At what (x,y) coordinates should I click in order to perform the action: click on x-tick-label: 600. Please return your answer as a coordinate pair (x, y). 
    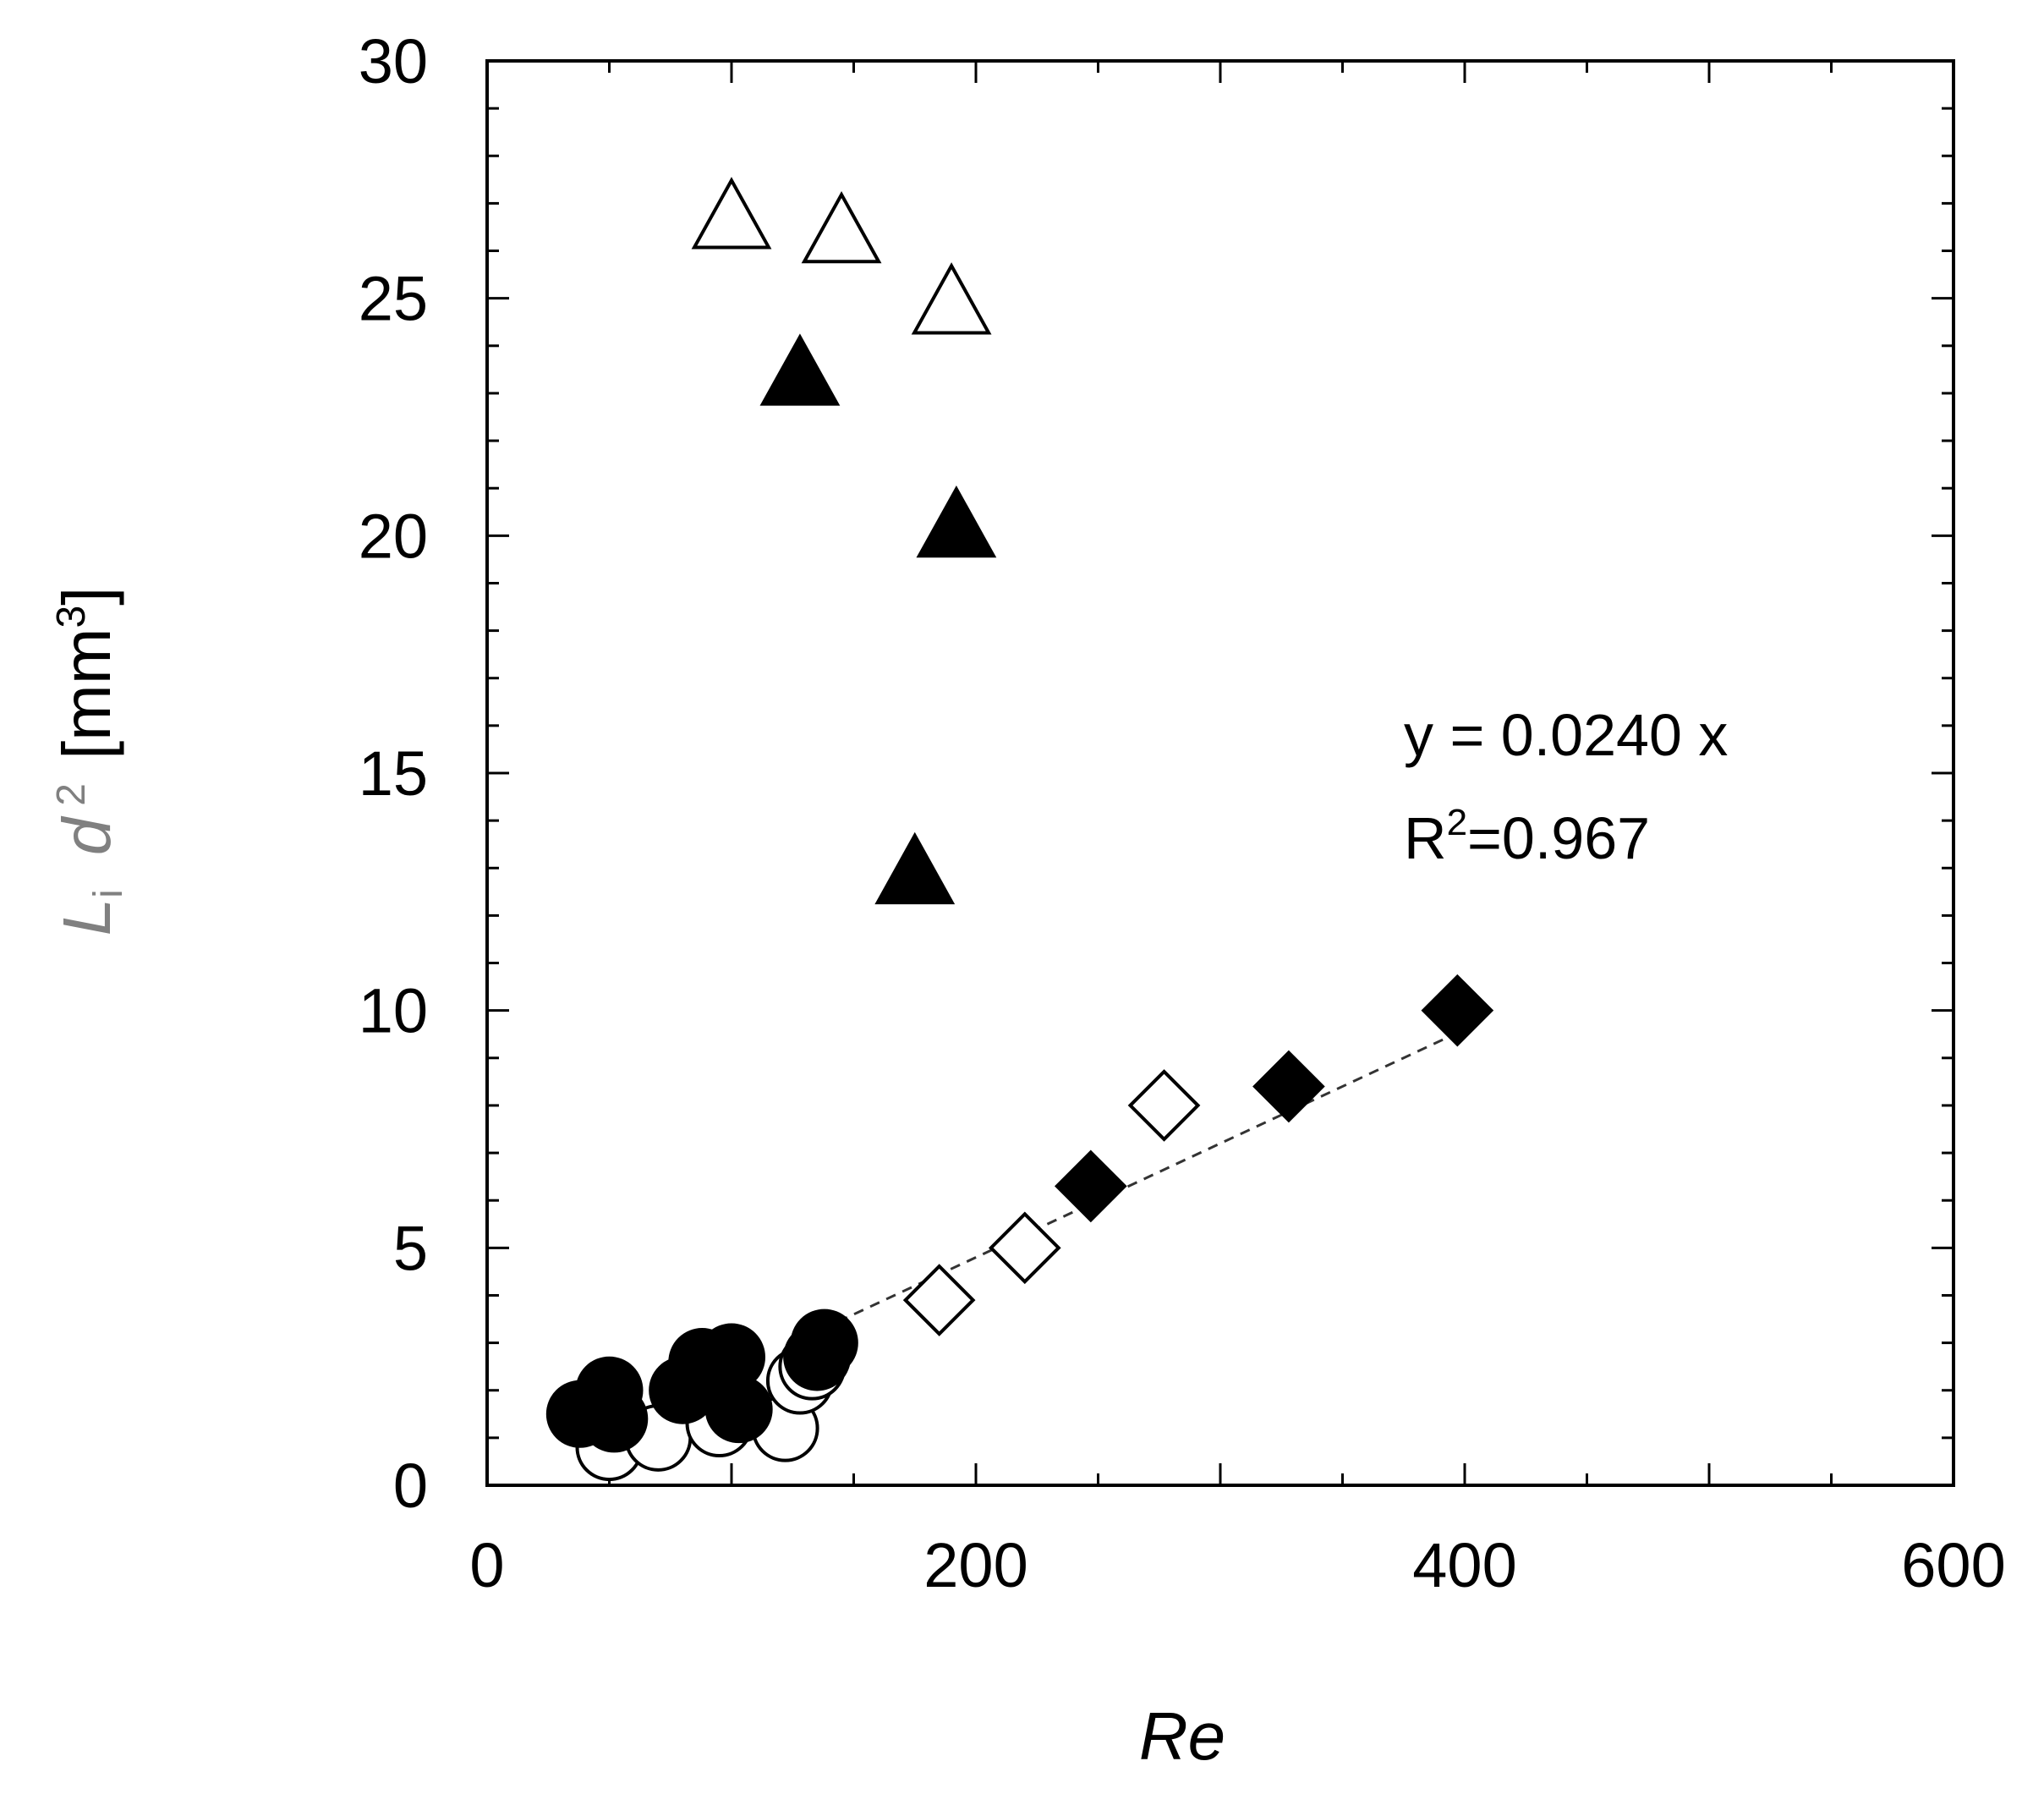
    Looking at the image, I should click on (1953, 1565).